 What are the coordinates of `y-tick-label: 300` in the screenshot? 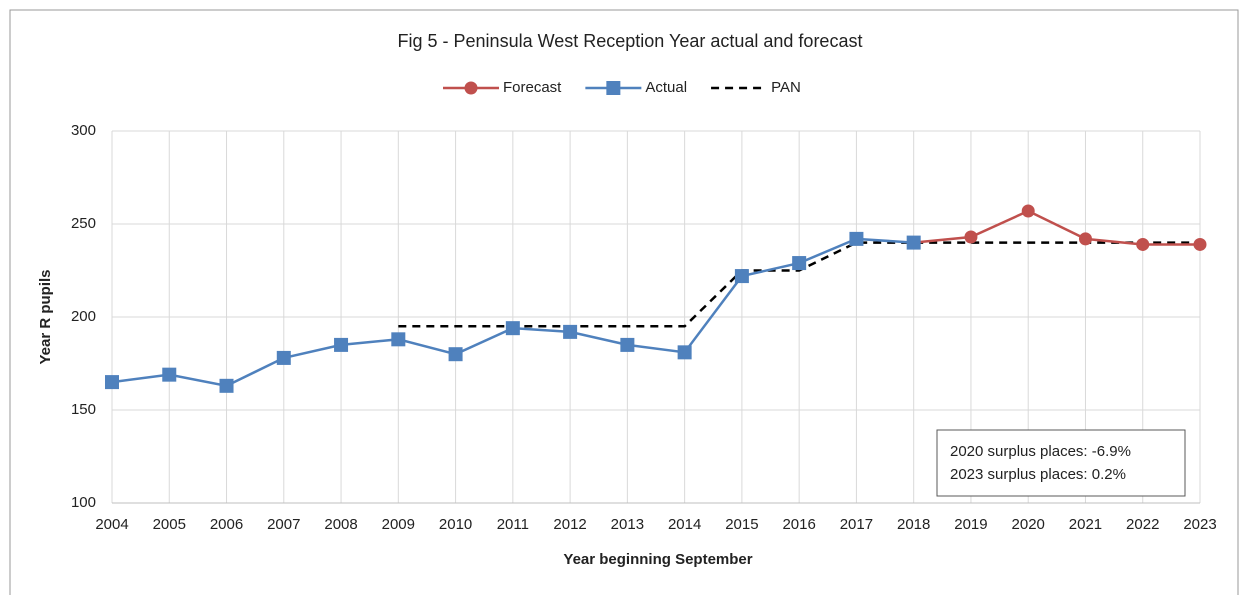 It's located at (83, 130).